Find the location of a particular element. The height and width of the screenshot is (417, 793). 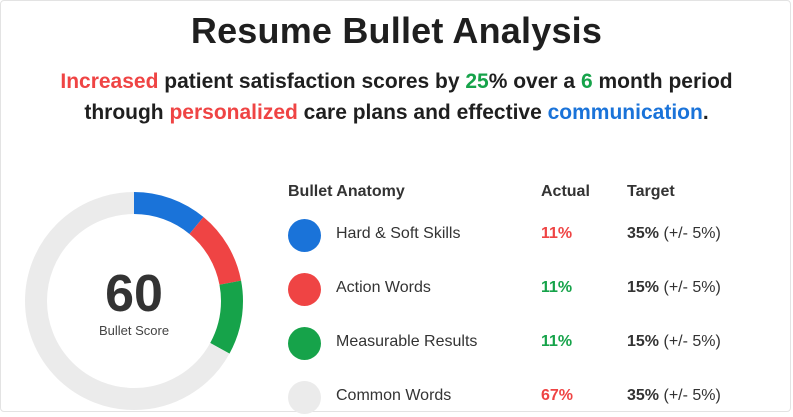

green-dot-icon is located at coordinates (304, 343).